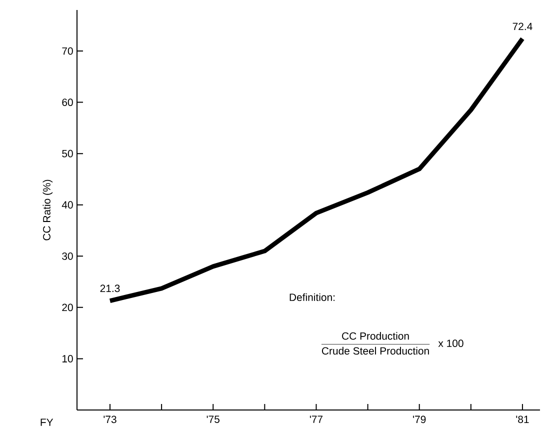 Image resolution: width=549 pixels, height=438 pixels. Describe the element at coordinates (67, 154) in the screenshot. I see `y-tick-label: 50` at that location.